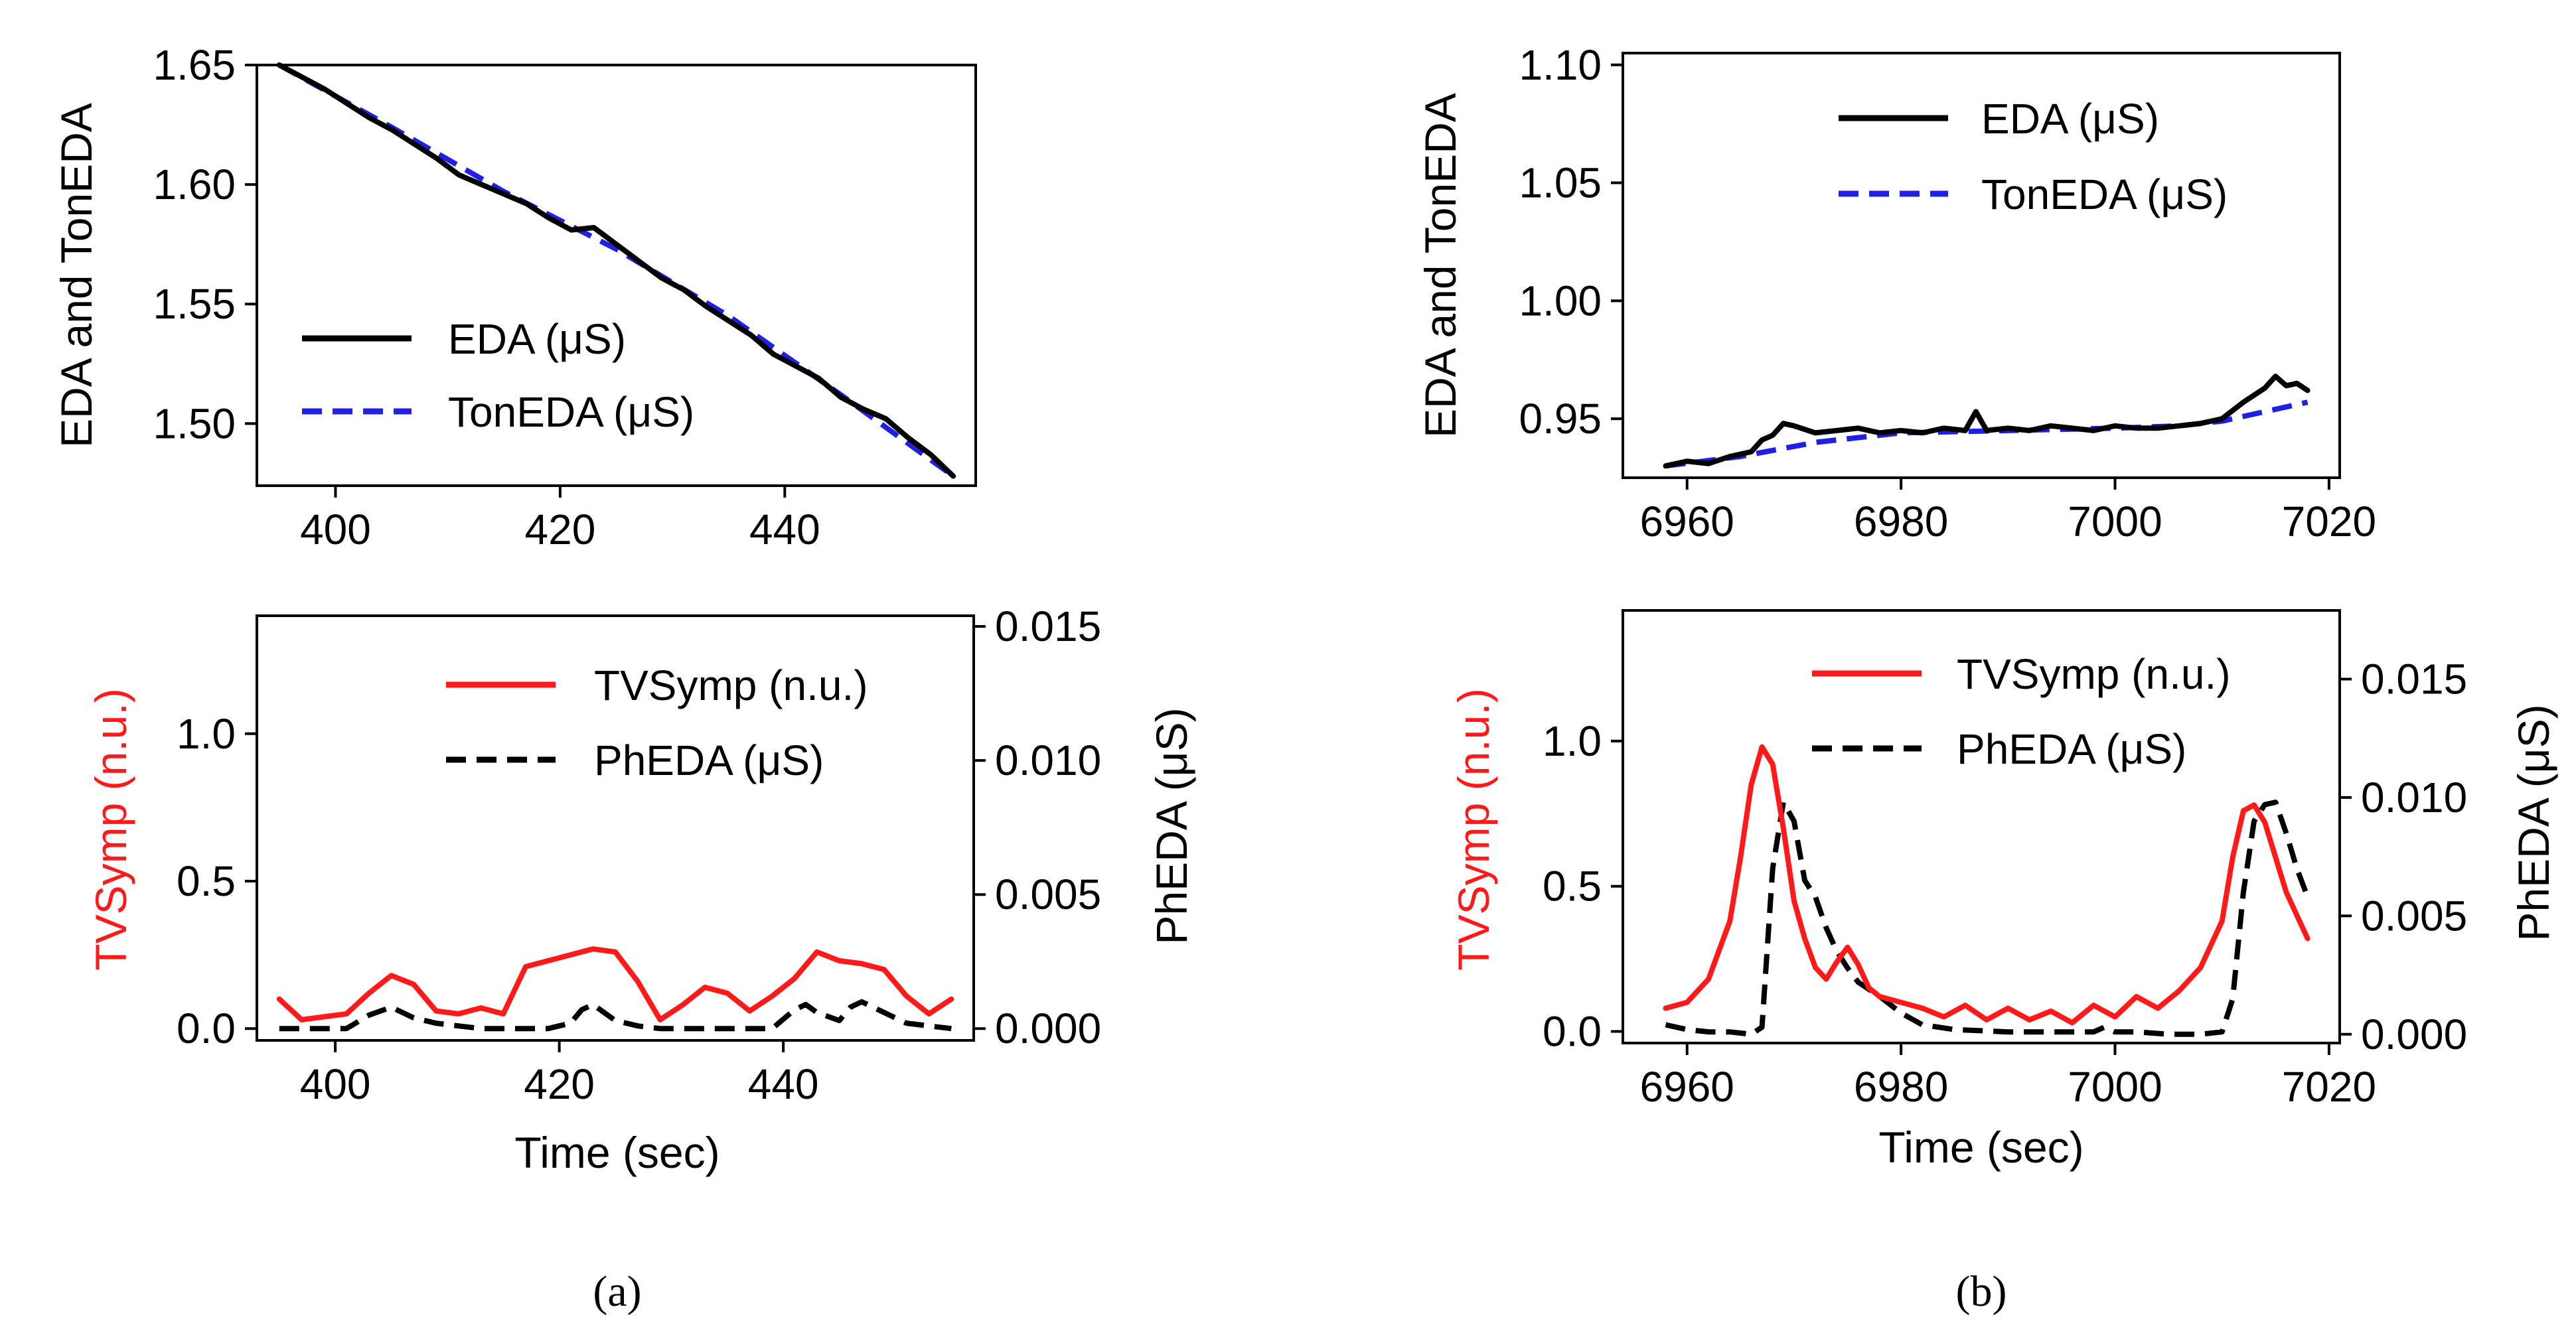  Describe the element at coordinates (195, 244) in the screenshot. I see `y-ticks: 1.50 1.55 1.60 1.65` at that location.